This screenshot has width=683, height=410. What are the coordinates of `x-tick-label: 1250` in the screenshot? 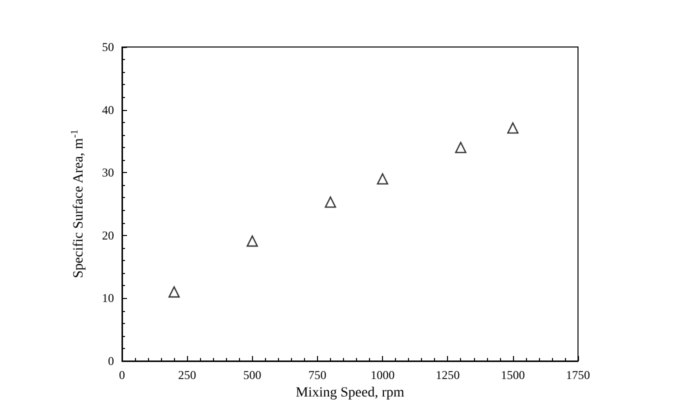 It's located at (448, 375).